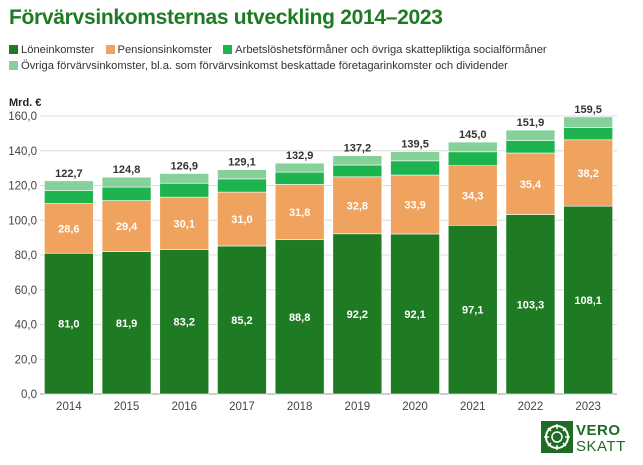 This screenshot has width=643, height=465. I want to click on data-label: 97,1, so click(472, 311).